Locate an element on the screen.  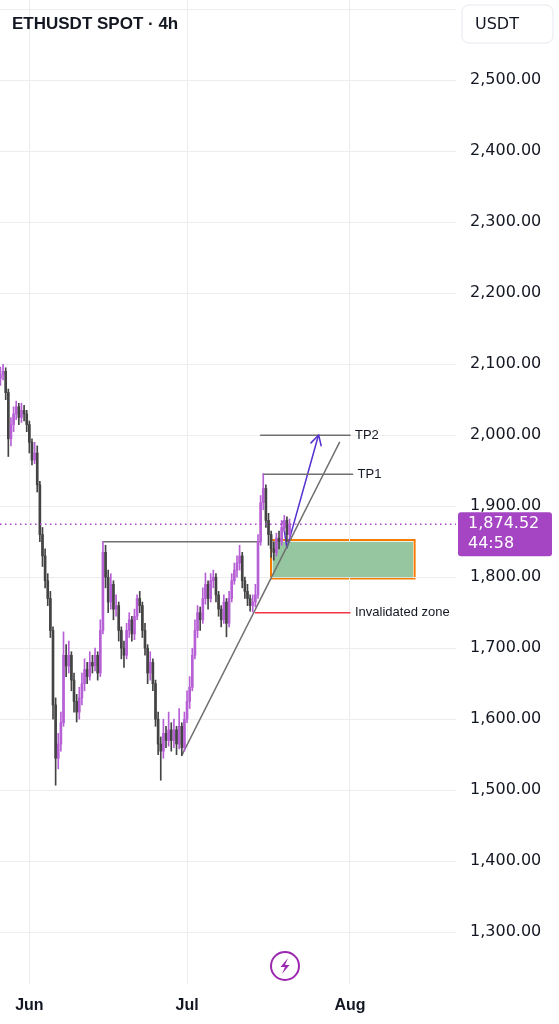
ref-line-label: 1,874.52 44:58 is located at coordinates (504, 533).